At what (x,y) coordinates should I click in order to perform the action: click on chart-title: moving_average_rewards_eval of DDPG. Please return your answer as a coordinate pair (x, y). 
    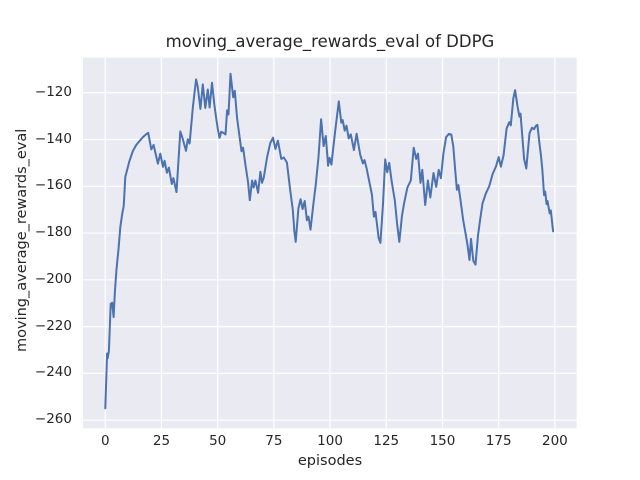
    Looking at the image, I should click on (330, 41).